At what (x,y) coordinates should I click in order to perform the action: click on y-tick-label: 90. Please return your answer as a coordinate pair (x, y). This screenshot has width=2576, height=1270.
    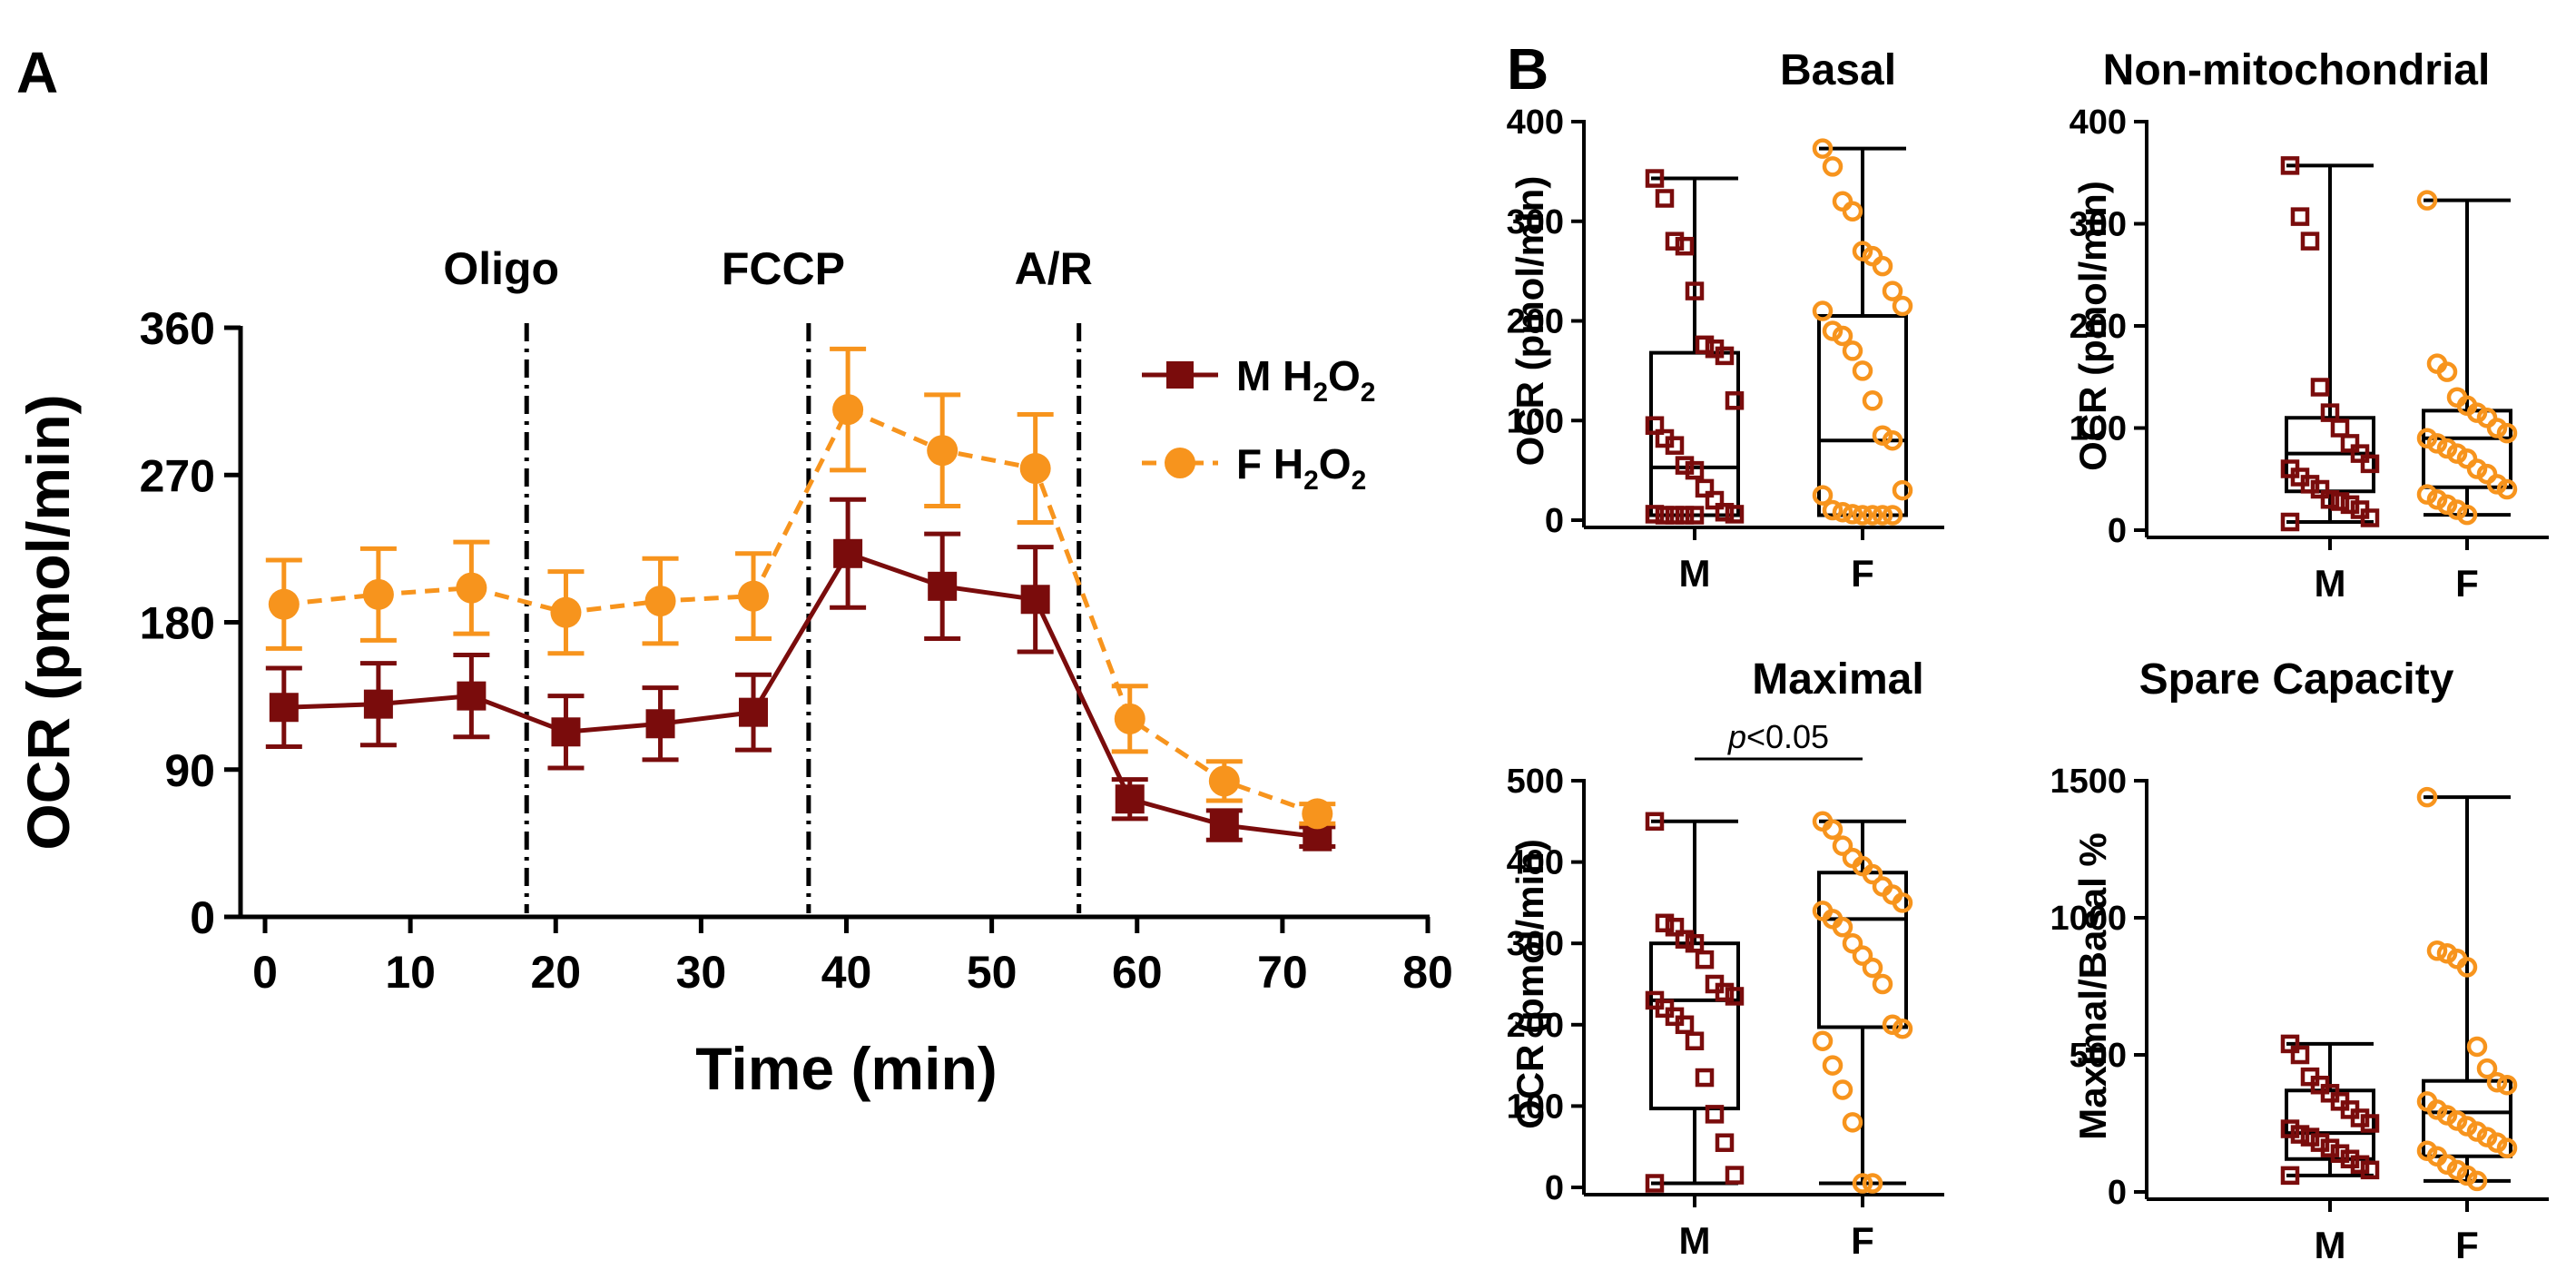
    Looking at the image, I should click on (189, 770).